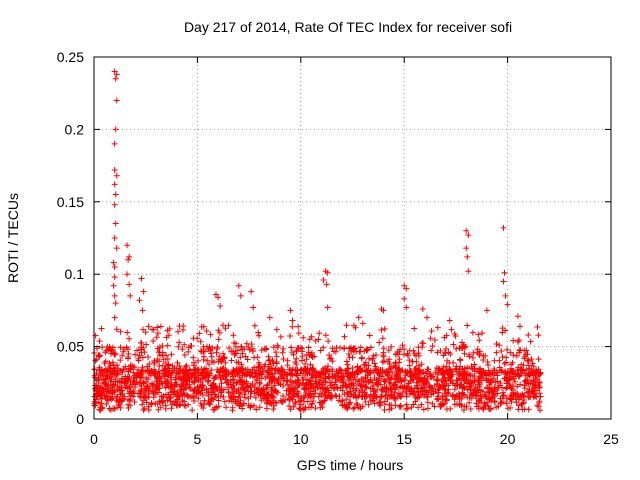  What do you see at coordinates (611, 439) in the screenshot?
I see `x-tick-label: 25` at bounding box center [611, 439].